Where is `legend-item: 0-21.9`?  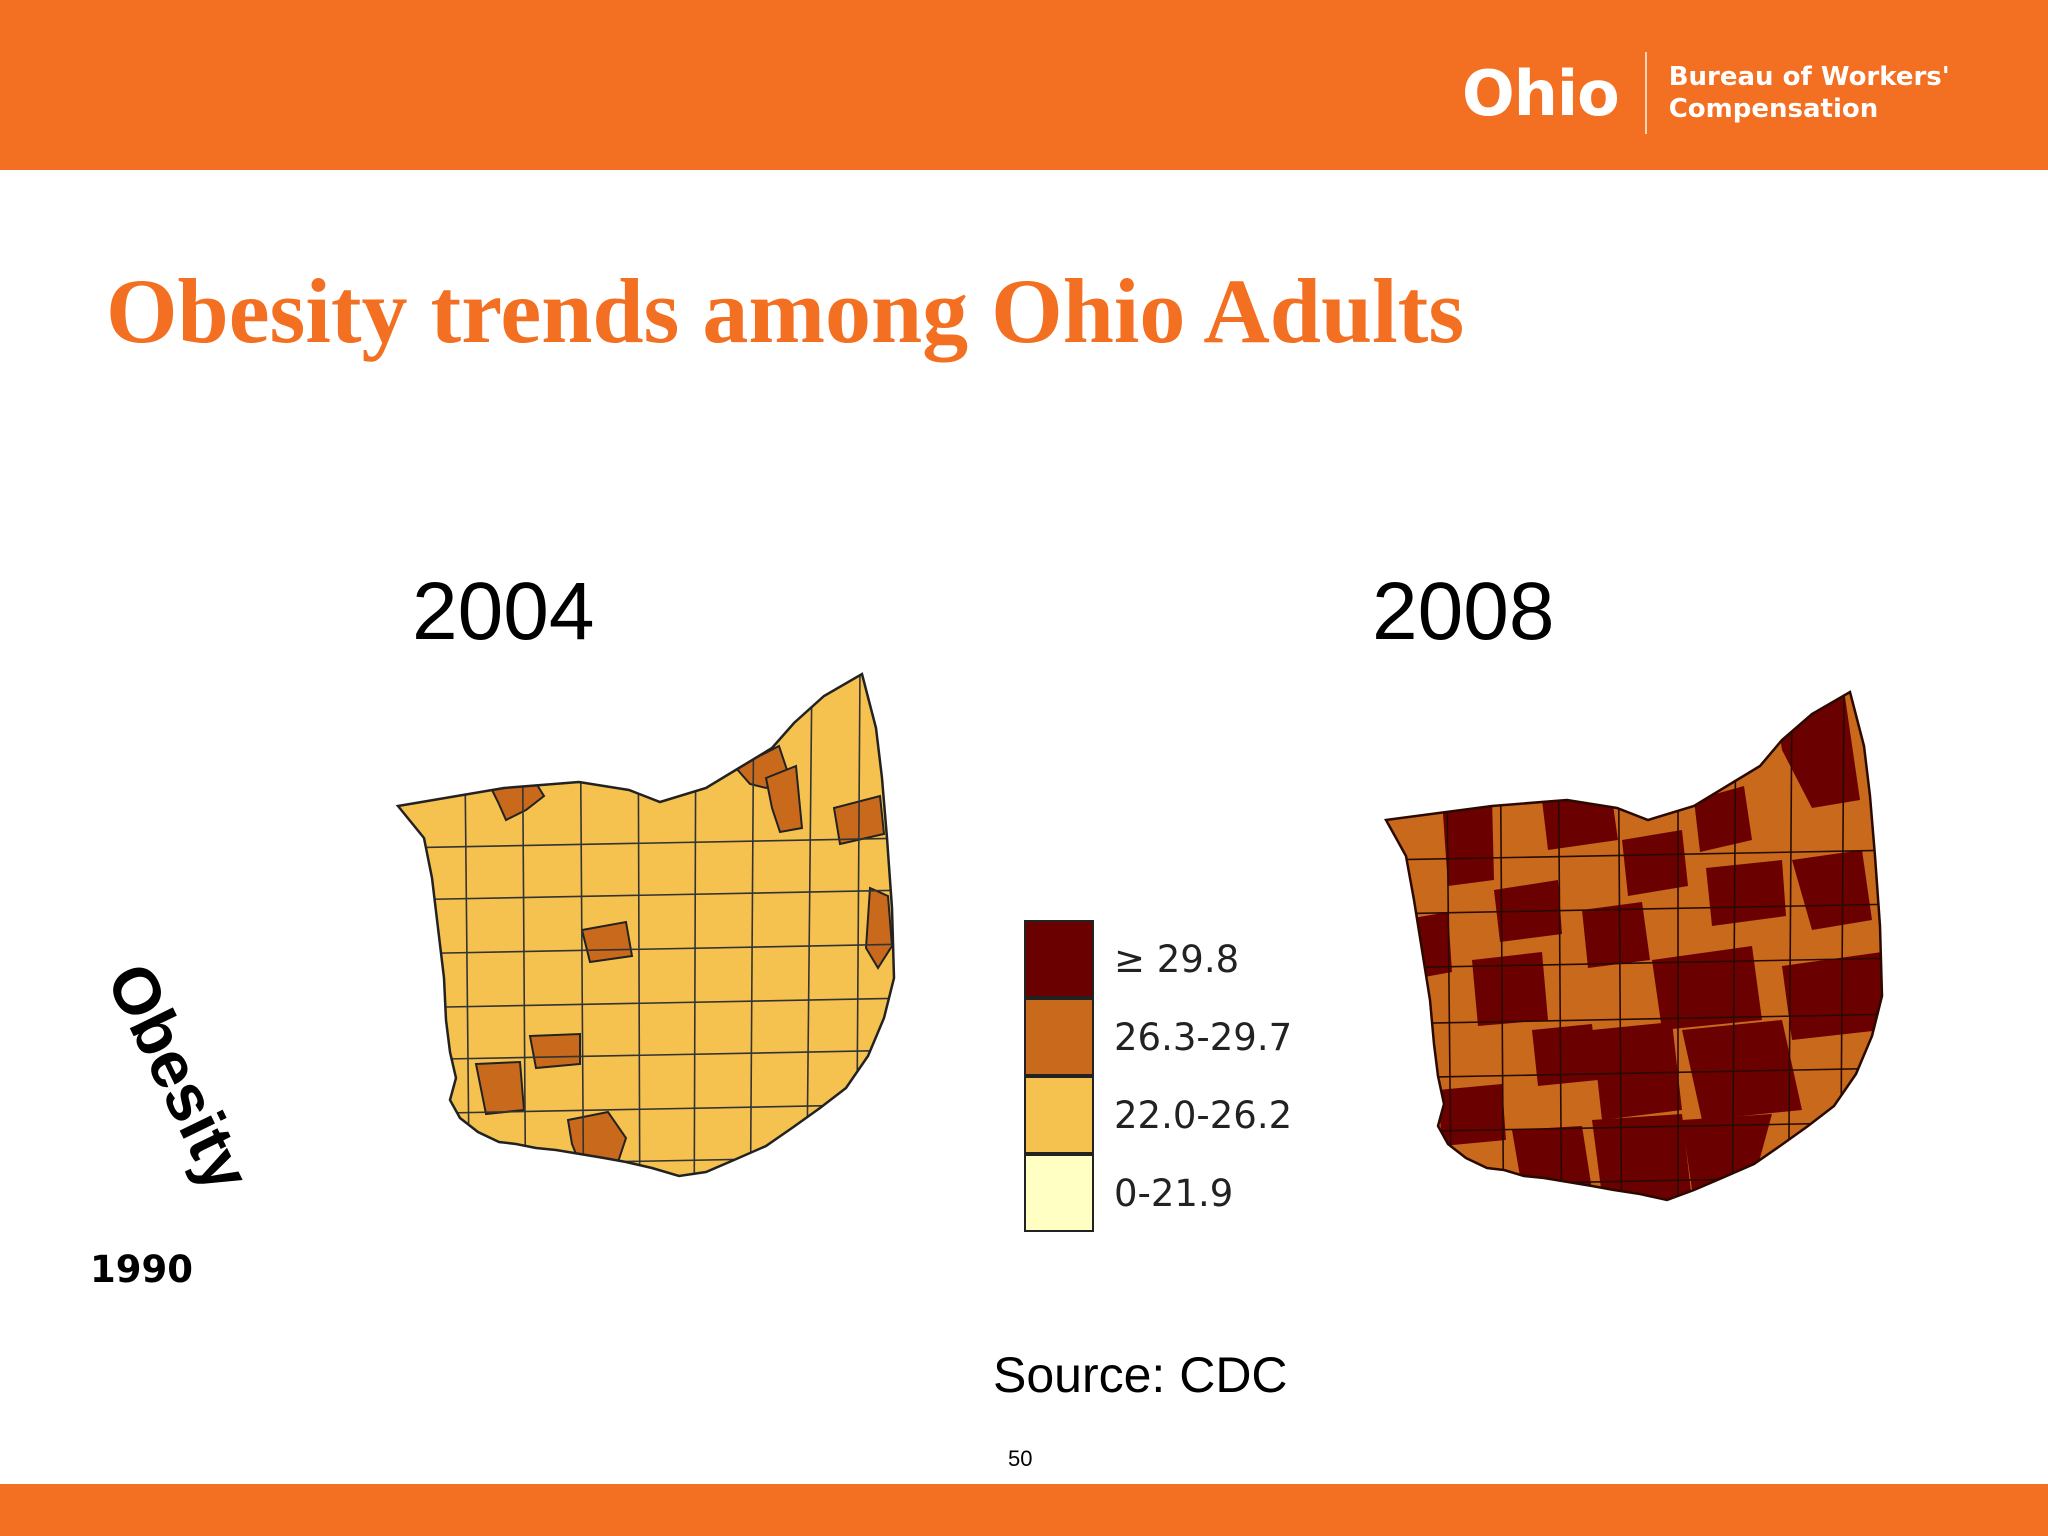
legend-item: 0-21.9 is located at coordinates (1128, 1193).